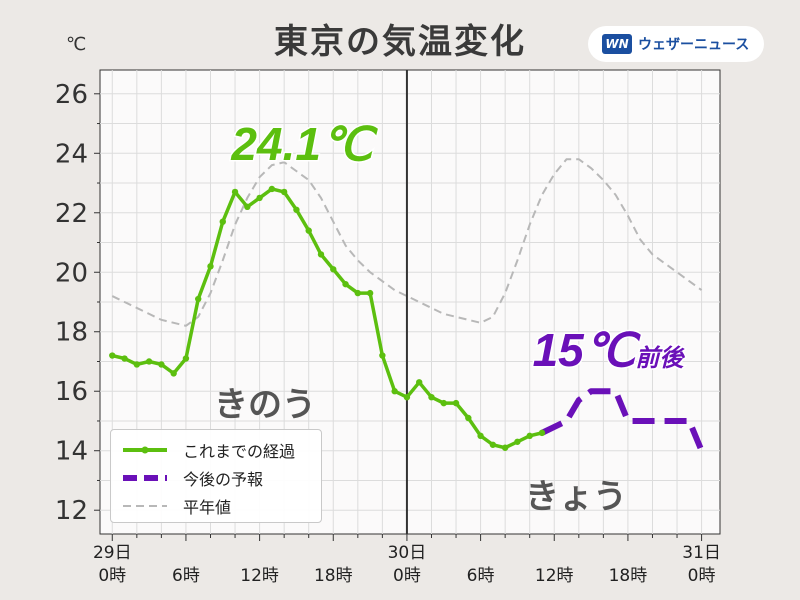 The height and width of the screenshot is (600, 800). What do you see at coordinates (145, 478) in the screenshot?
I see `forecast-line-icon` at bounding box center [145, 478].